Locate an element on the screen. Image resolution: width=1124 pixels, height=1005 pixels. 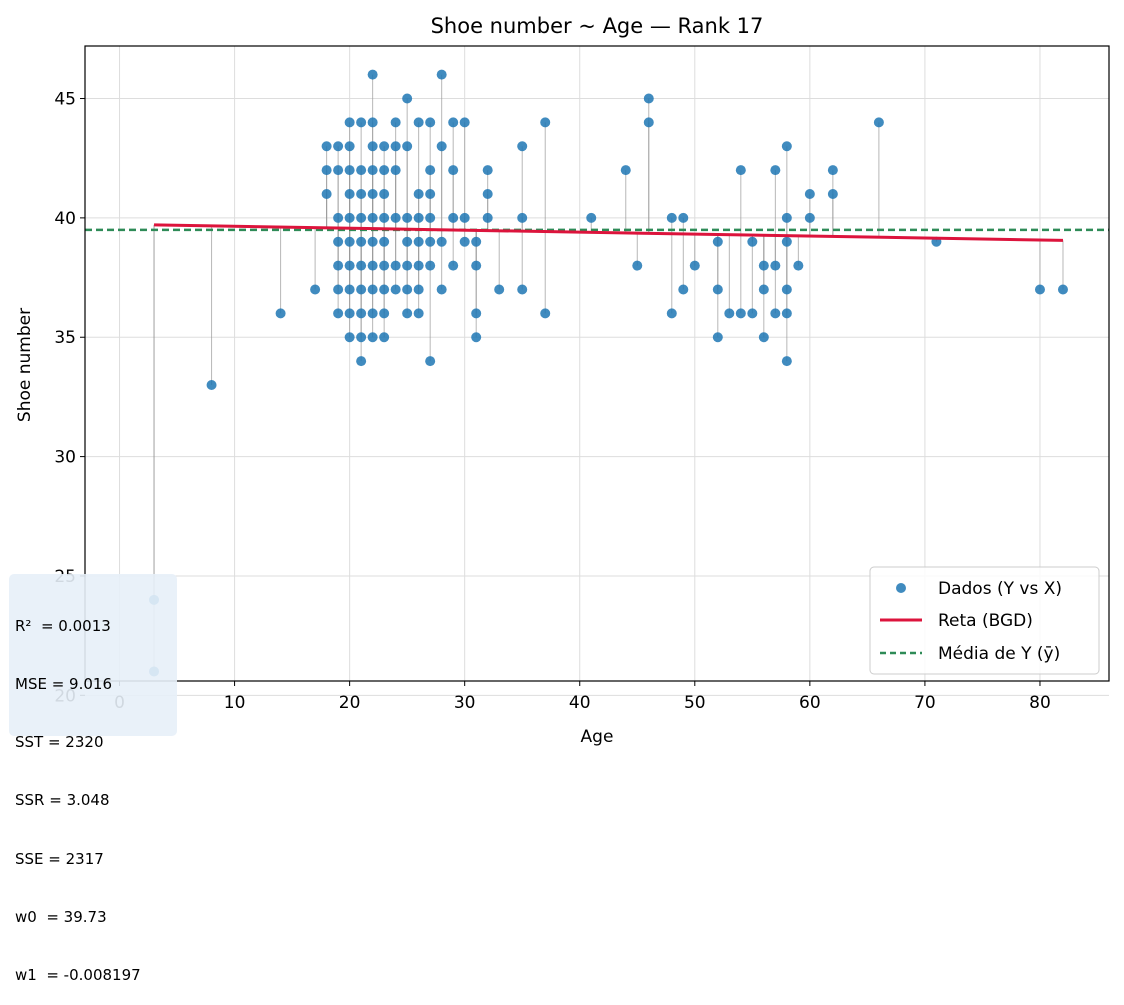
x-tick-label: 70 is located at coordinates (925, 703).